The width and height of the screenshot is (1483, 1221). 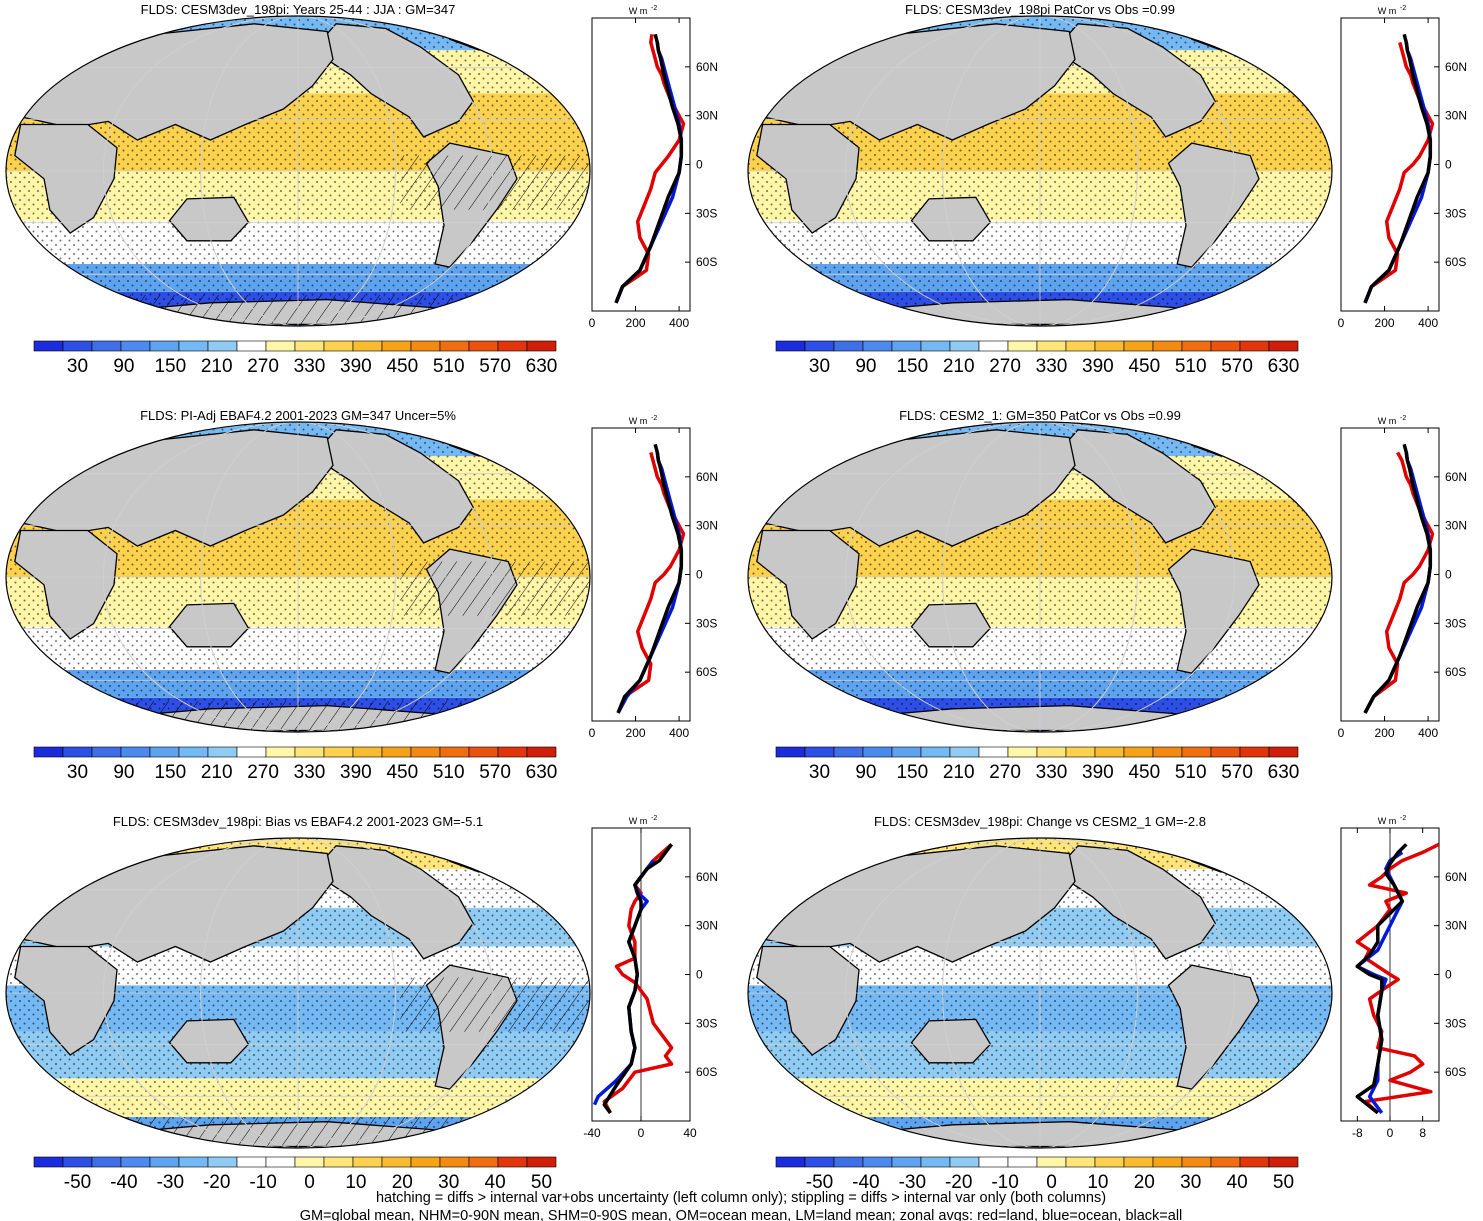 What do you see at coordinates (170, 1182) in the screenshot?
I see `colorbar-tick-label: -30` at bounding box center [170, 1182].